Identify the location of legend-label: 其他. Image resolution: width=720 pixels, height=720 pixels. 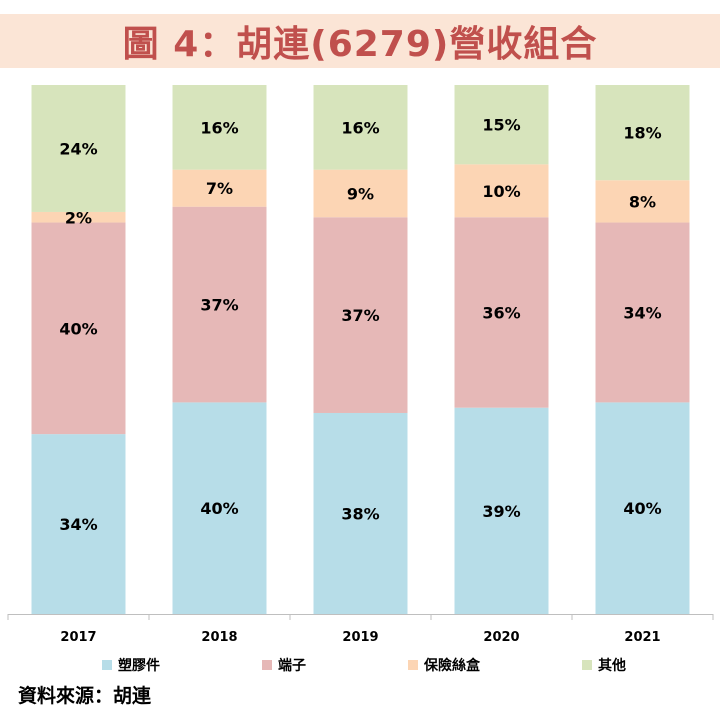
(612, 666).